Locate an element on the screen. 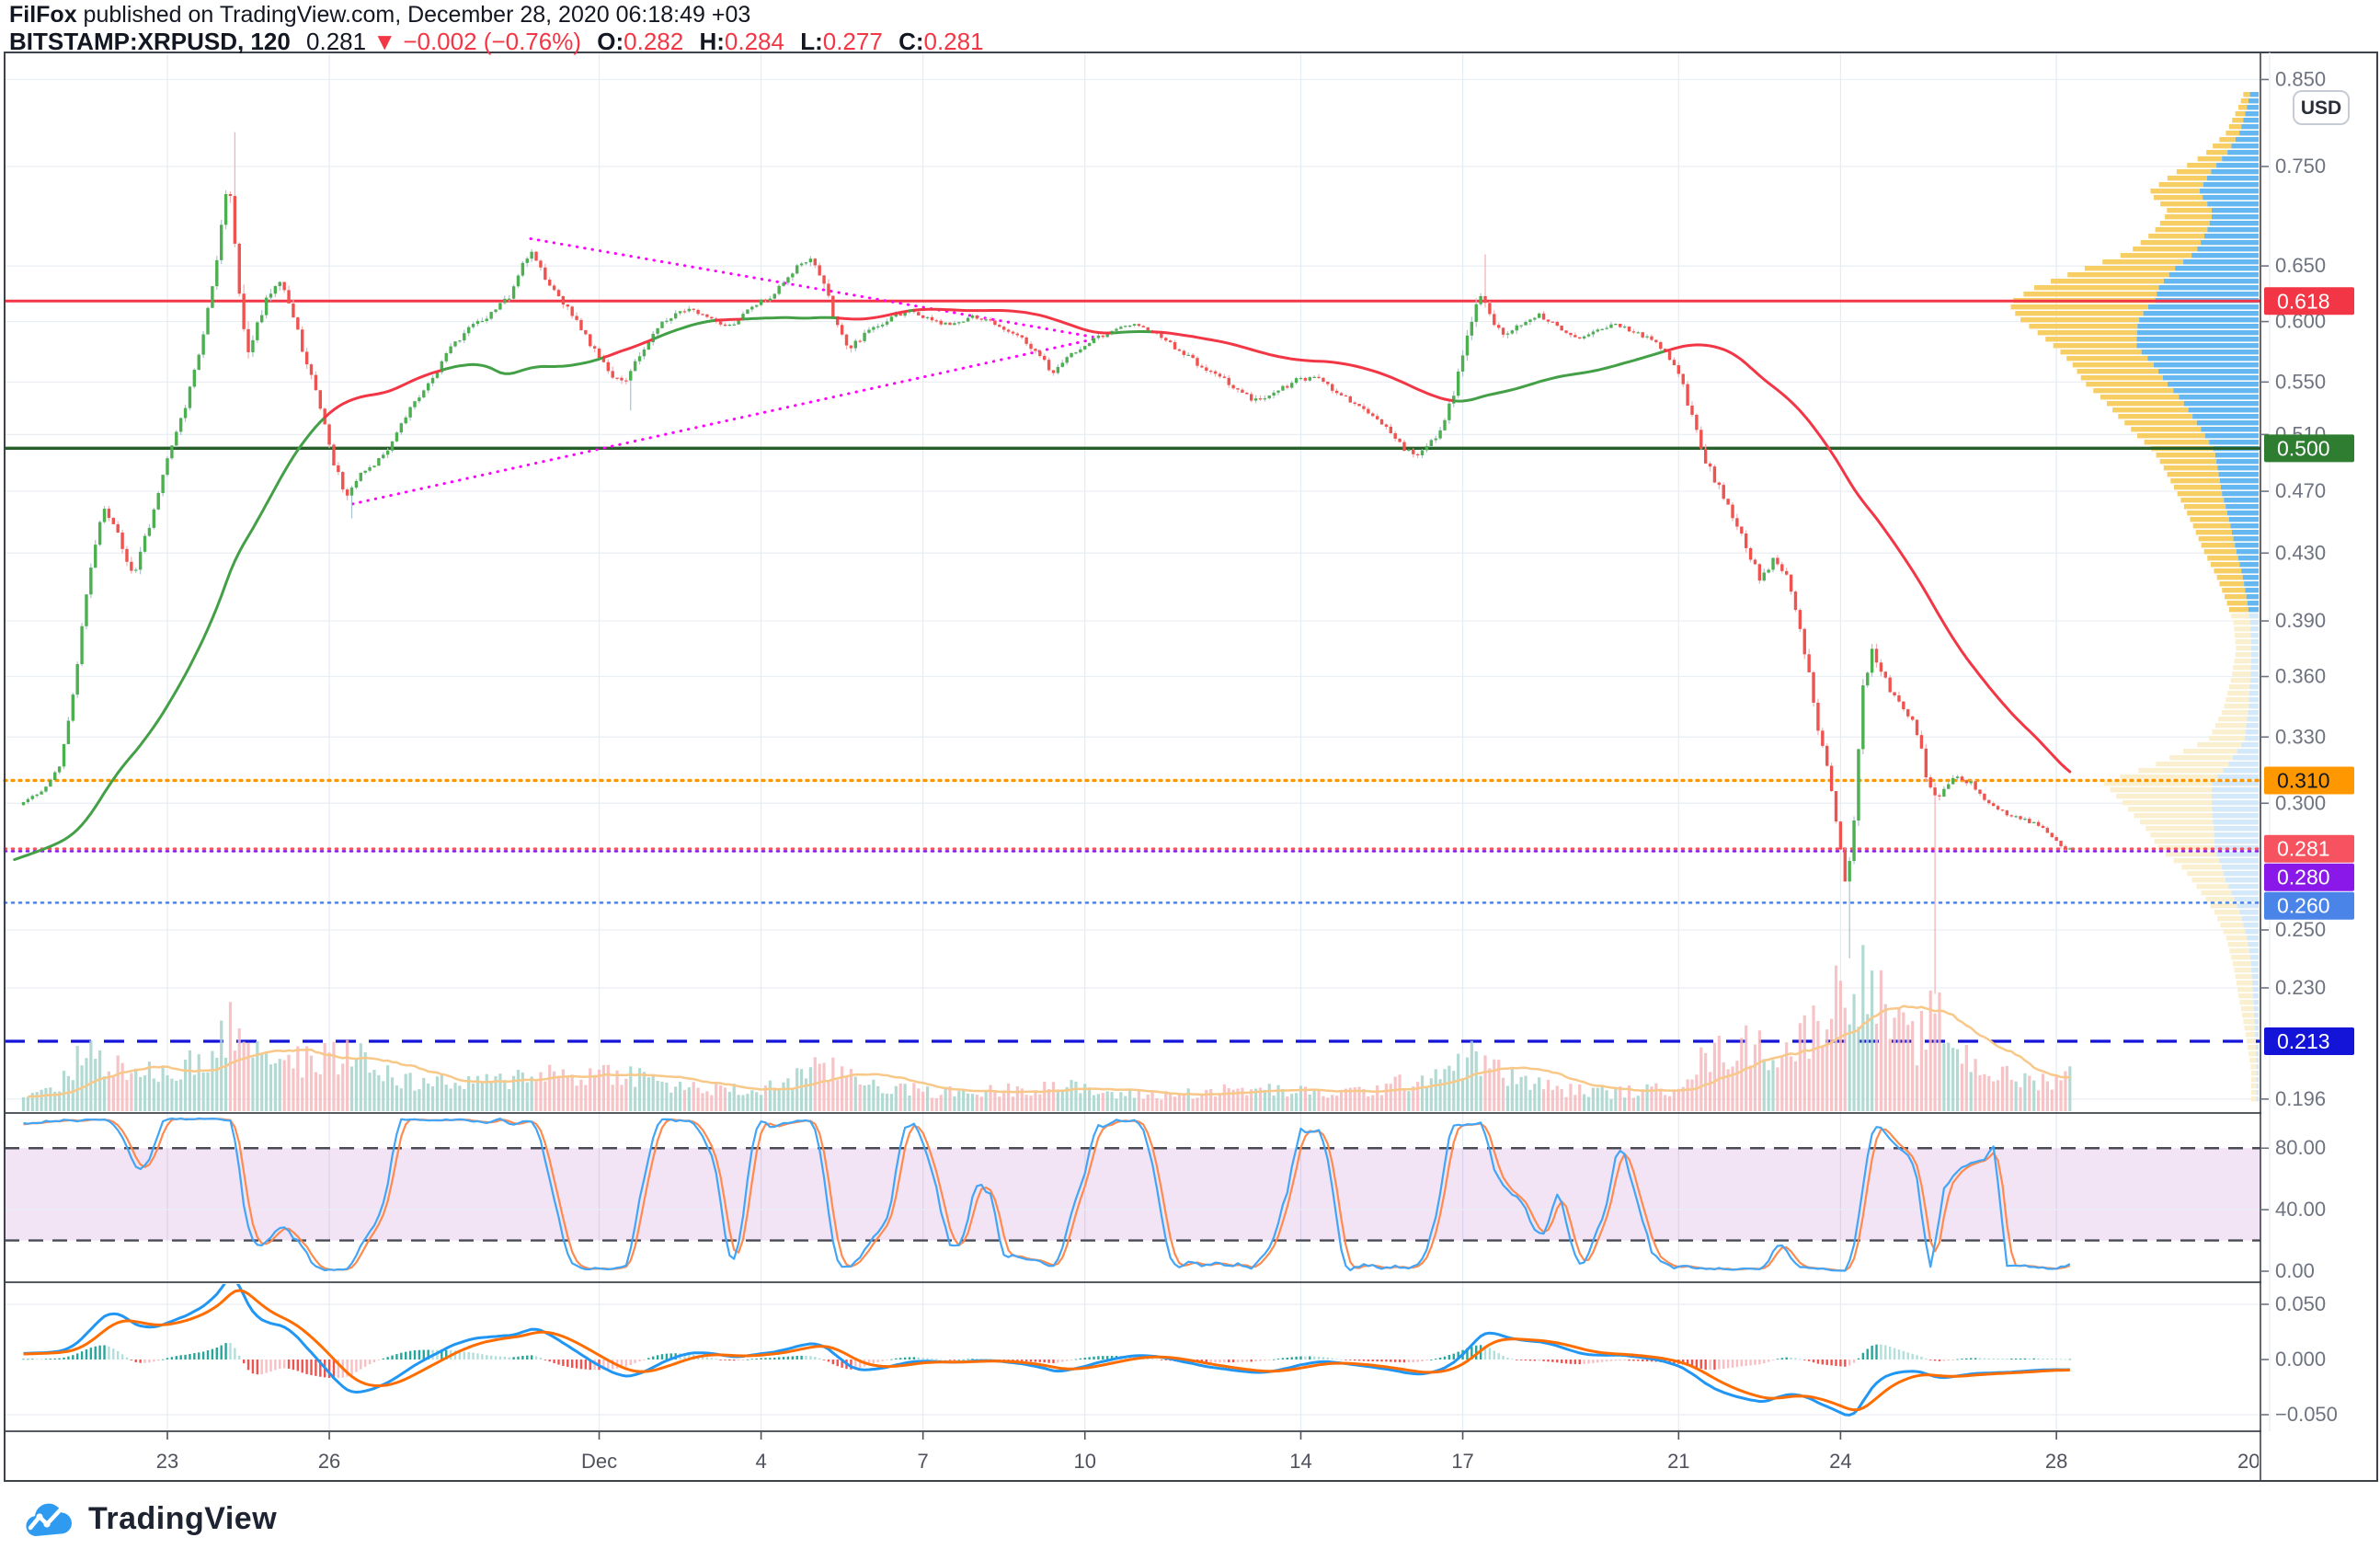  svg-text: 0.310 is located at coordinates (2303, 780).